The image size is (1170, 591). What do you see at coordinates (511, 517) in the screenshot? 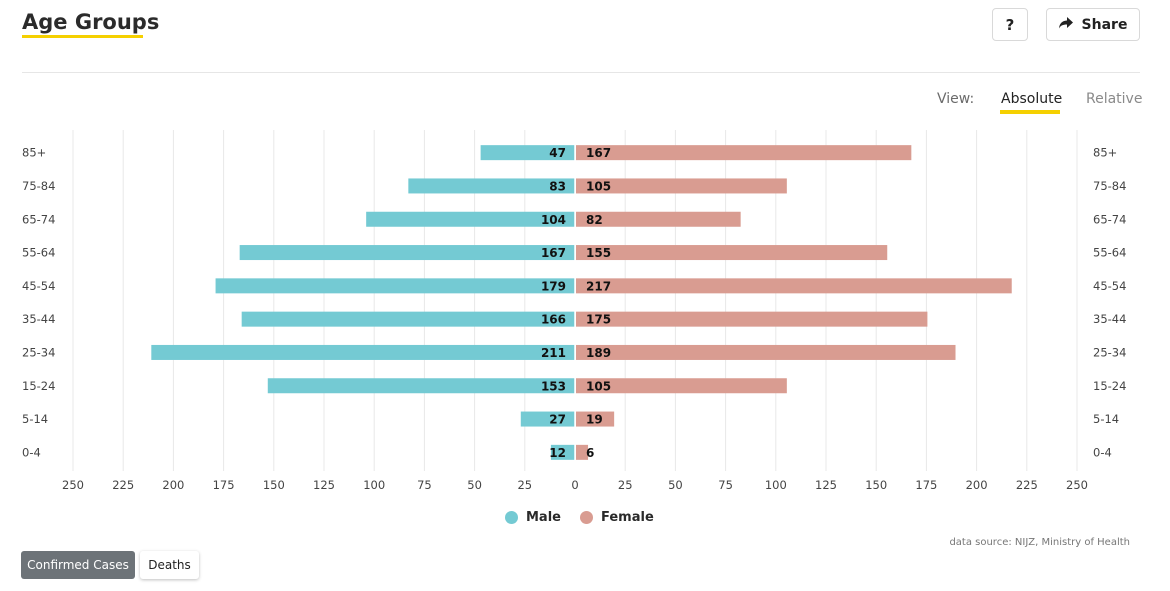
I see `legend-swatch-male` at bounding box center [511, 517].